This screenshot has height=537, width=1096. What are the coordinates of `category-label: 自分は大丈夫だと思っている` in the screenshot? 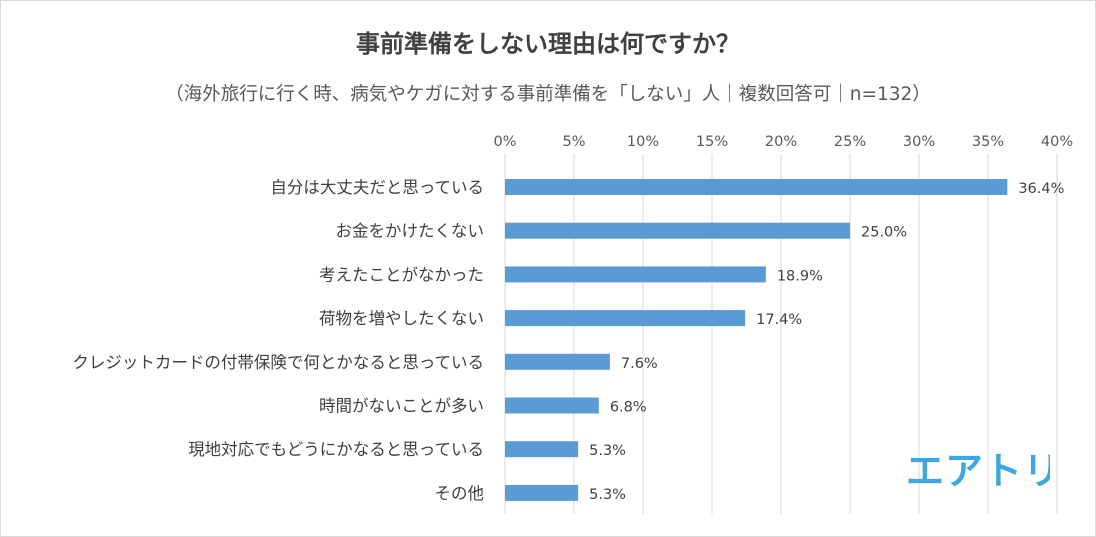 It's located at (377, 187).